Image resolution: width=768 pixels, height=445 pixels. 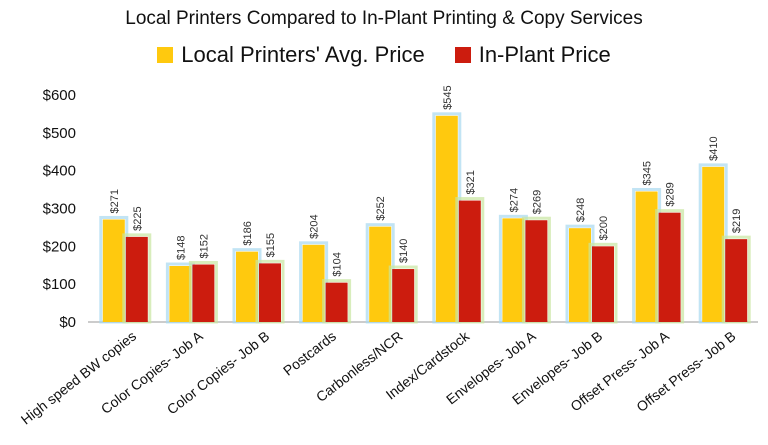 I want to click on data-label: $545, so click(x=448, y=97).